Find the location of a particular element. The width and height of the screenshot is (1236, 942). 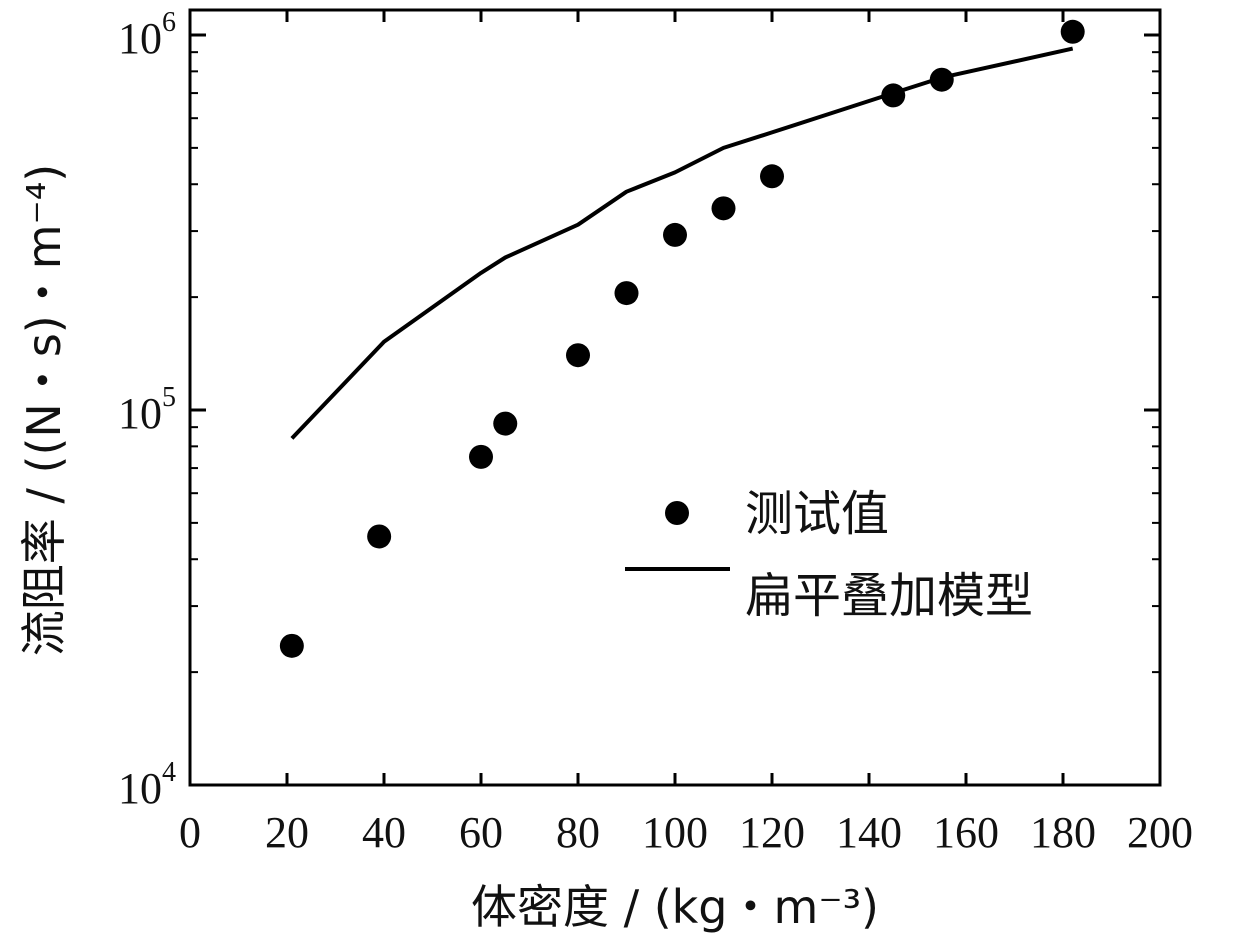

y-tick-label: 10⁵ is located at coordinates (147, 410).